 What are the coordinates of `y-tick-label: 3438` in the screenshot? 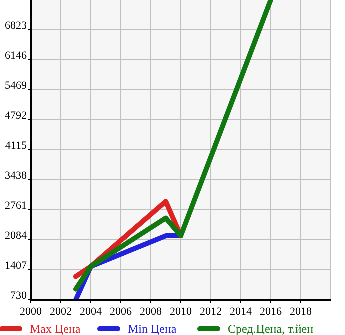 It's located at (16, 176).